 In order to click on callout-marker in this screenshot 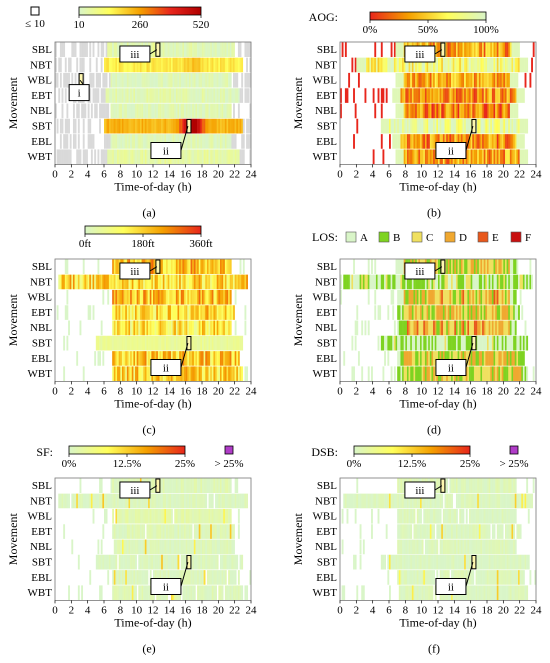, I will do `click(443, 485)`.